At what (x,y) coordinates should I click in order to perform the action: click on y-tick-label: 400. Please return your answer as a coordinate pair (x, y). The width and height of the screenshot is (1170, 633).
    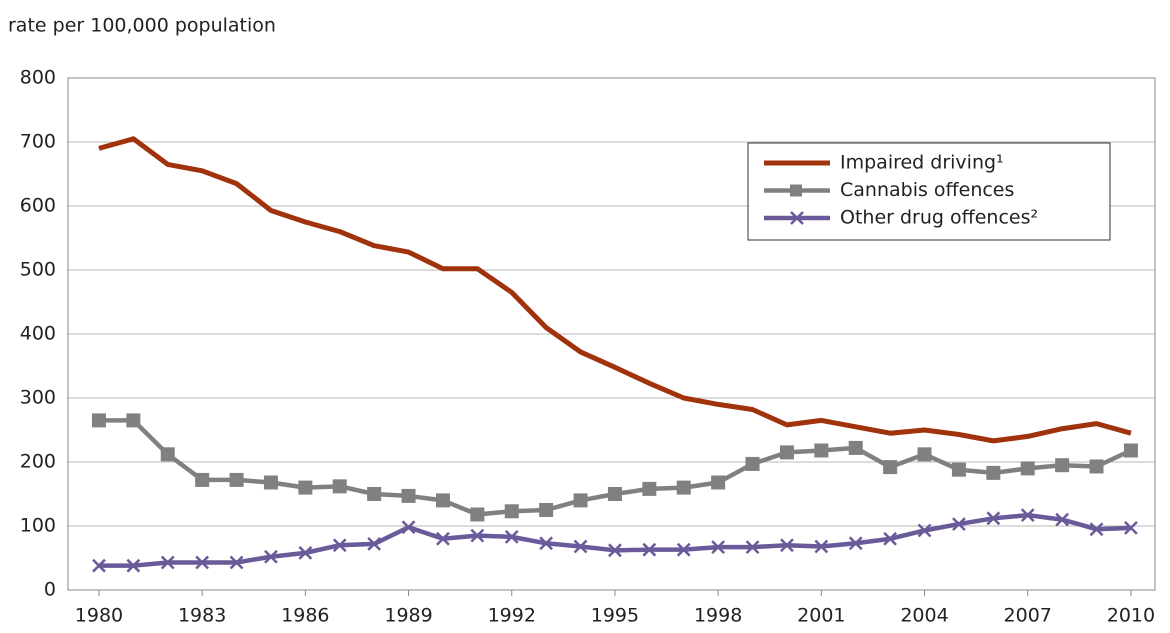
    Looking at the image, I should click on (38, 334).